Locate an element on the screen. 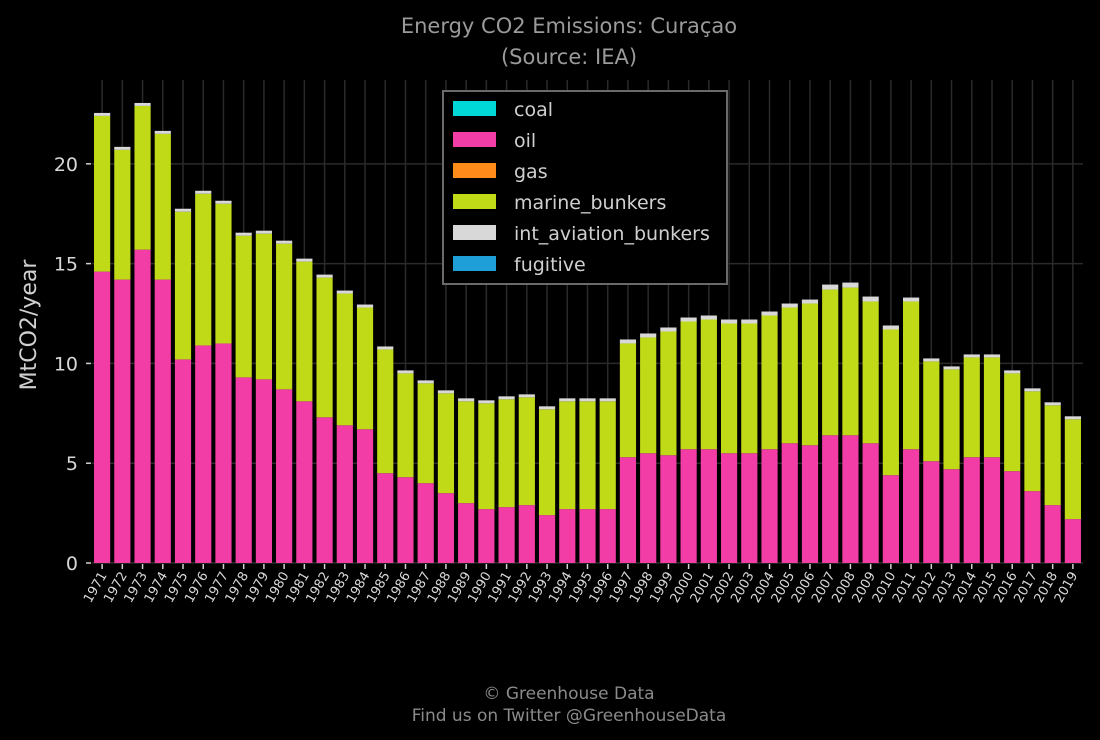  chart-subtitle: (Source: IEA) is located at coordinates (569, 57).